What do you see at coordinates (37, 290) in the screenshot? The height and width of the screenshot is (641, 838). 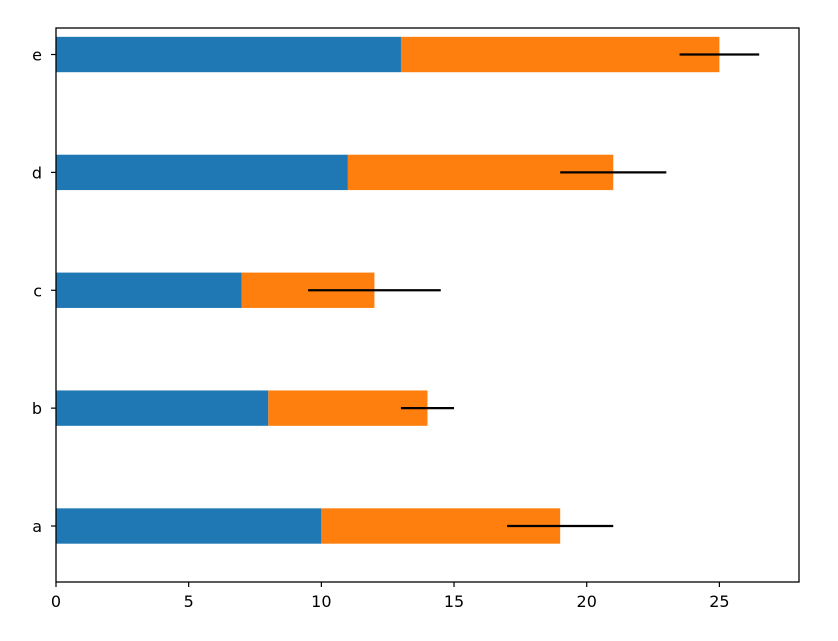 I see `y-tick-label-c: c` at bounding box center [37, 290].